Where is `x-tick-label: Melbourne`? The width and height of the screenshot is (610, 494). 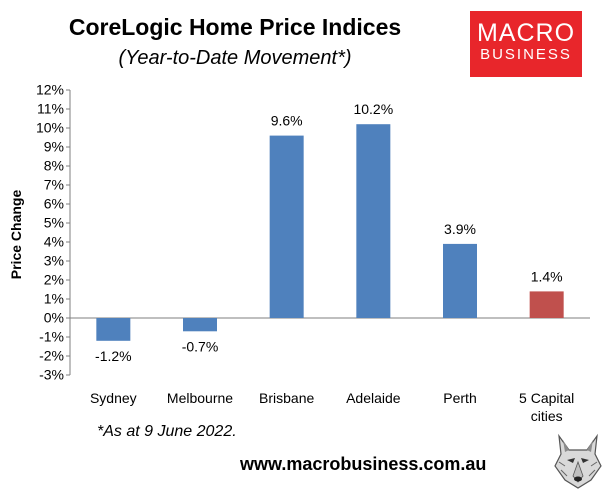 x-tick-label: Melbourne is located at coordinates (200, 398).